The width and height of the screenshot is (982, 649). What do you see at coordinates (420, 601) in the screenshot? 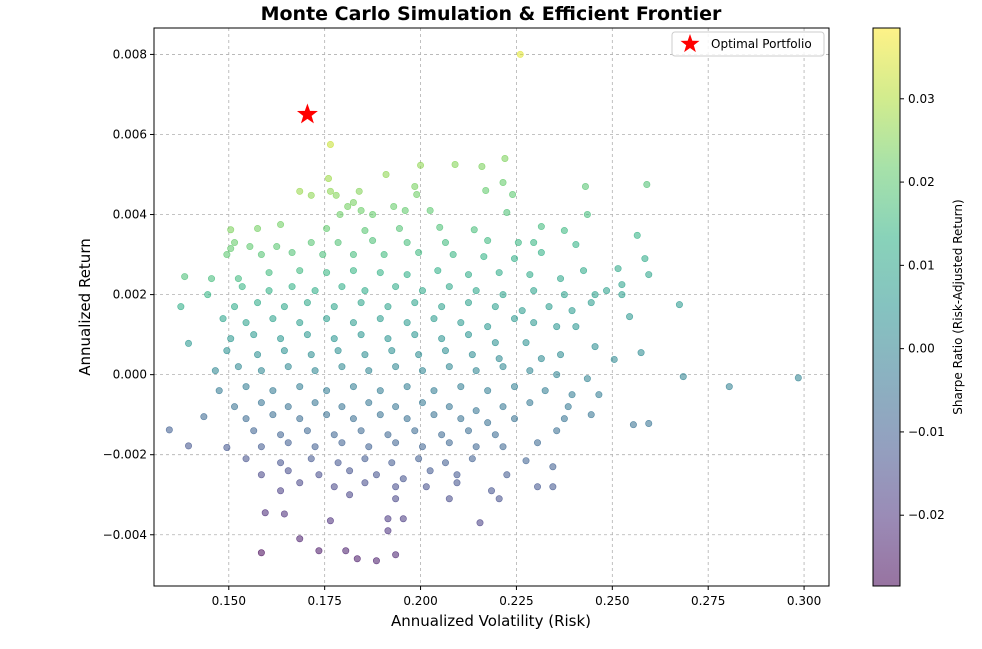
I see `x-tick-label: 0.200` at bounding box center [420, 601].